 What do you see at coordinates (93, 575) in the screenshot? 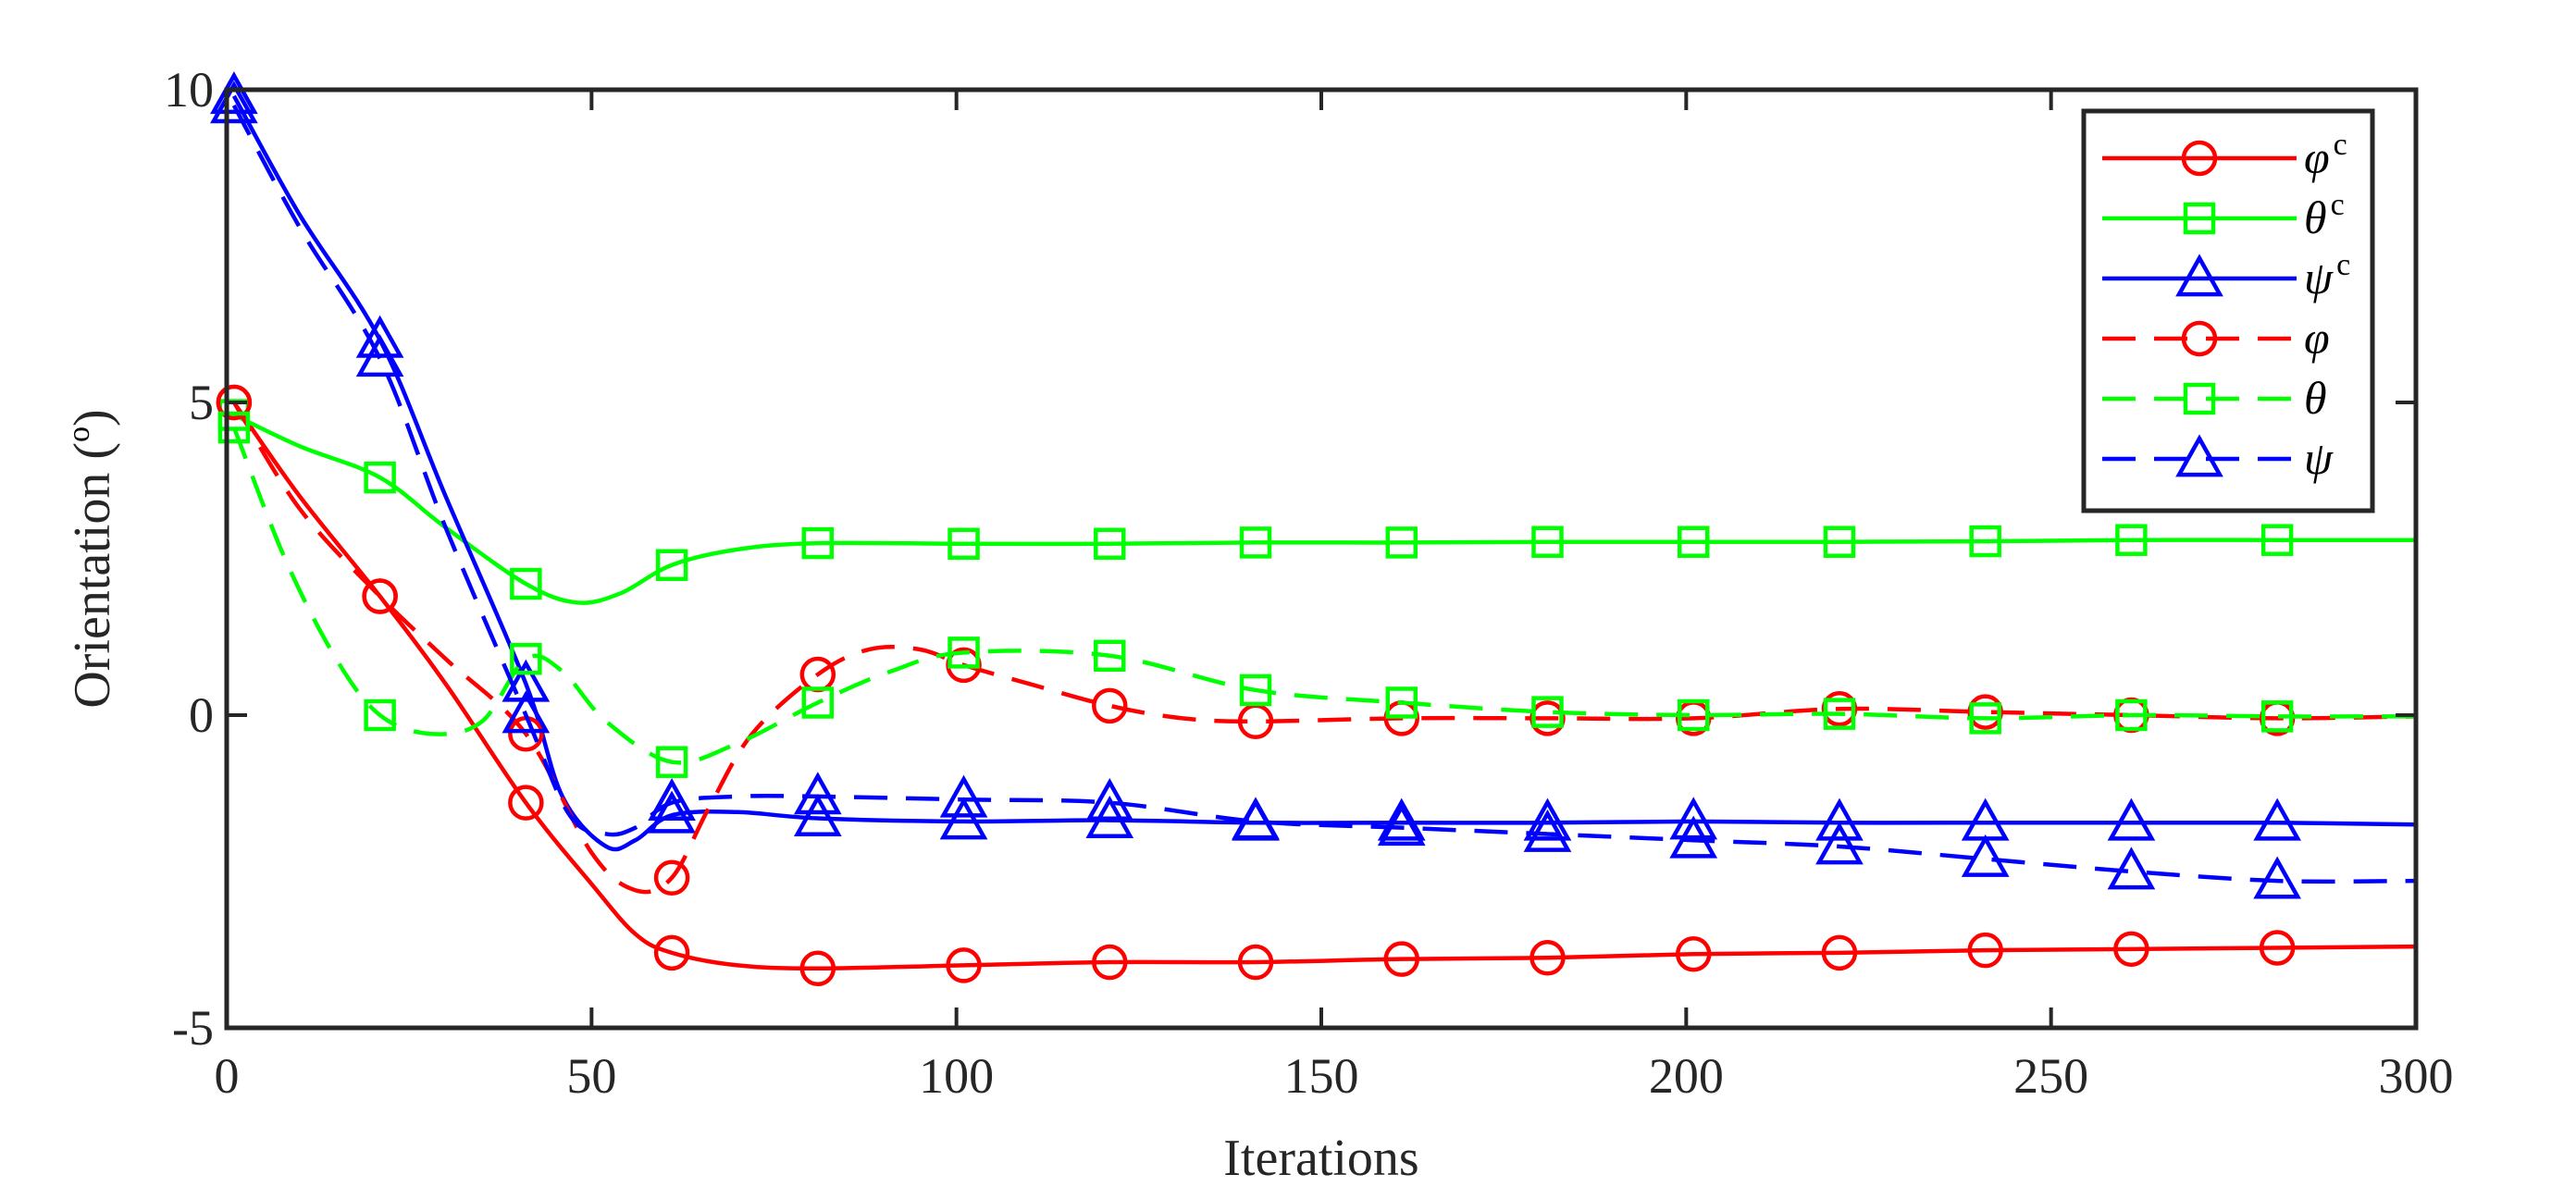
I see `y-axis-title-main: Orientation (` at bounding box center [93, 575].